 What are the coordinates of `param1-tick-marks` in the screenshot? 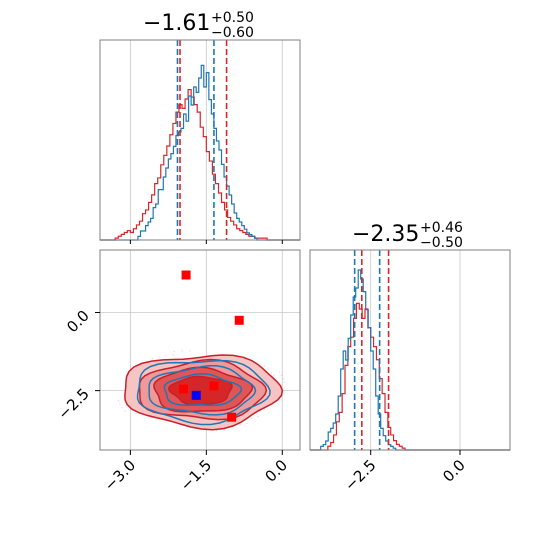 It's located at (206, 242).